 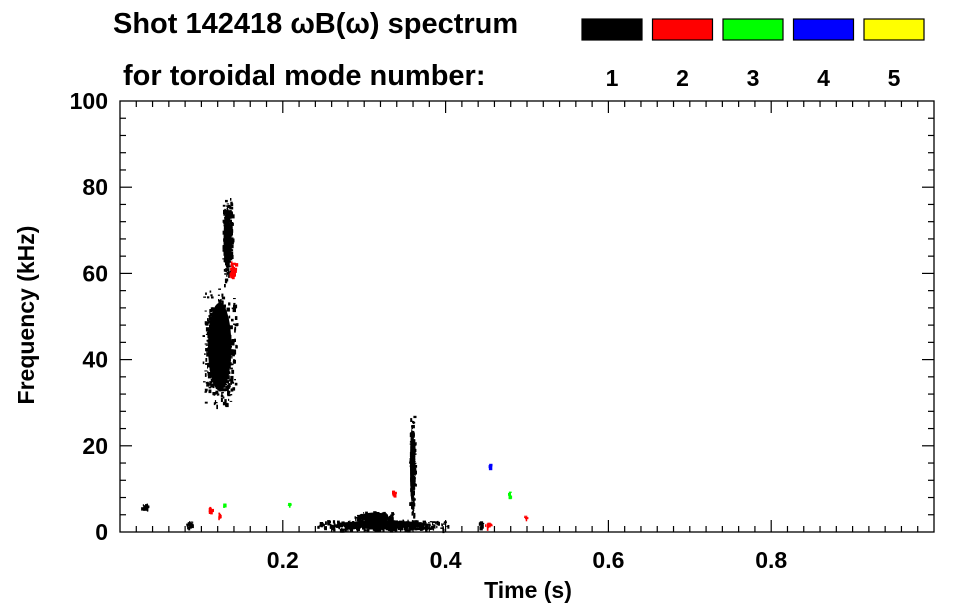 I want to click on y-tick-label: 60, so click(x=95, y=273).